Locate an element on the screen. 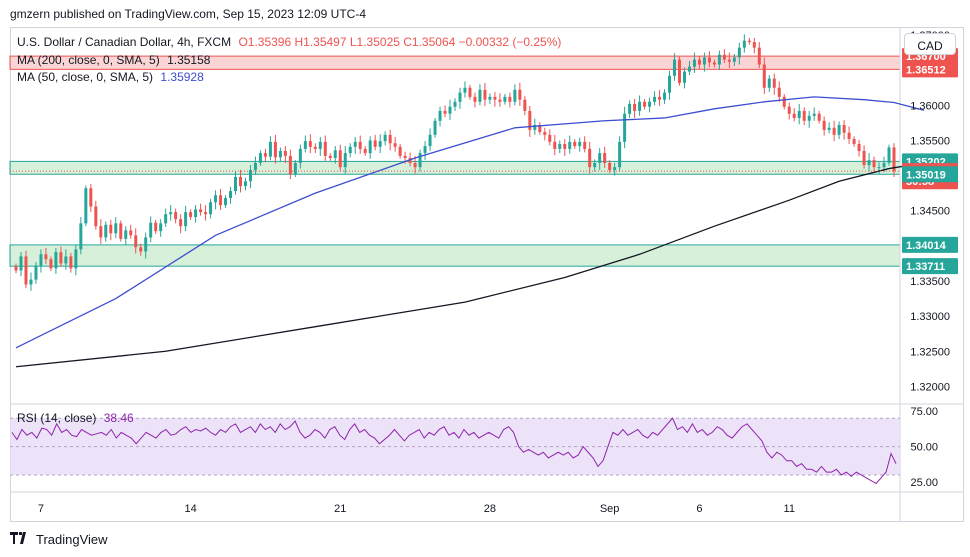  time-tick-3: 28 is located at coordinates (490, 509).